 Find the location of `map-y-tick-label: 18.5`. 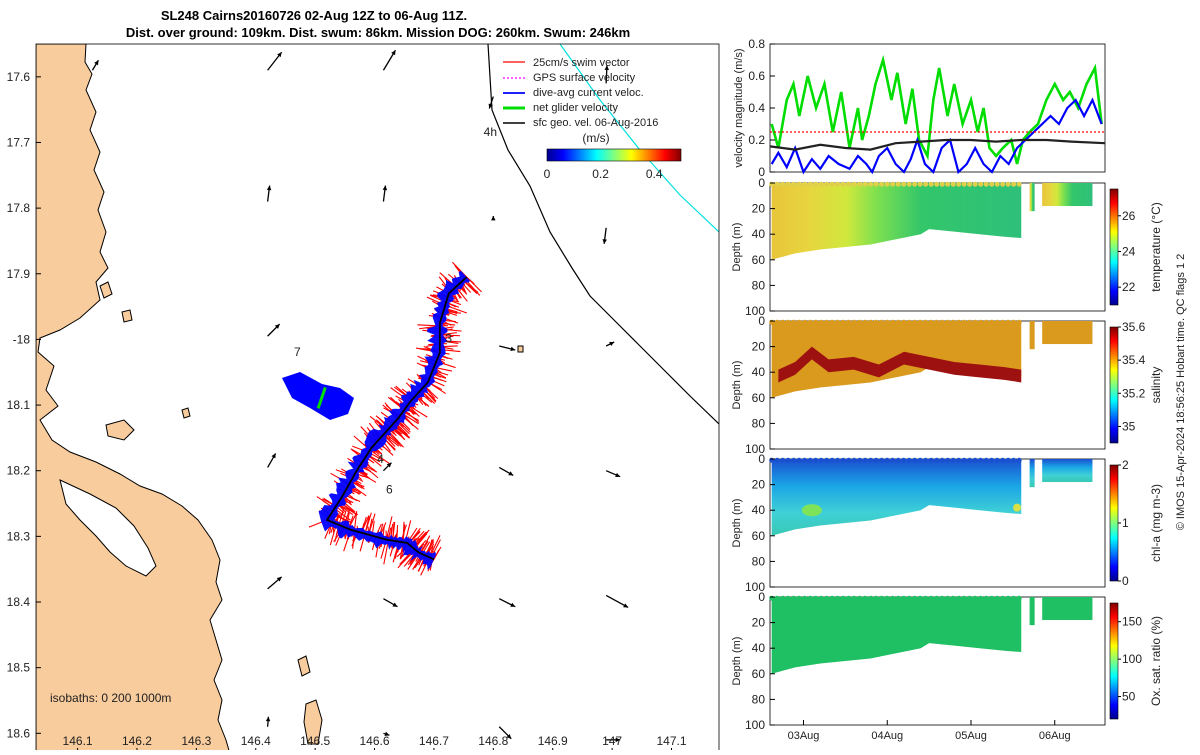

map-y-tick-label: 18.5 is located at coordinates (19, 668).